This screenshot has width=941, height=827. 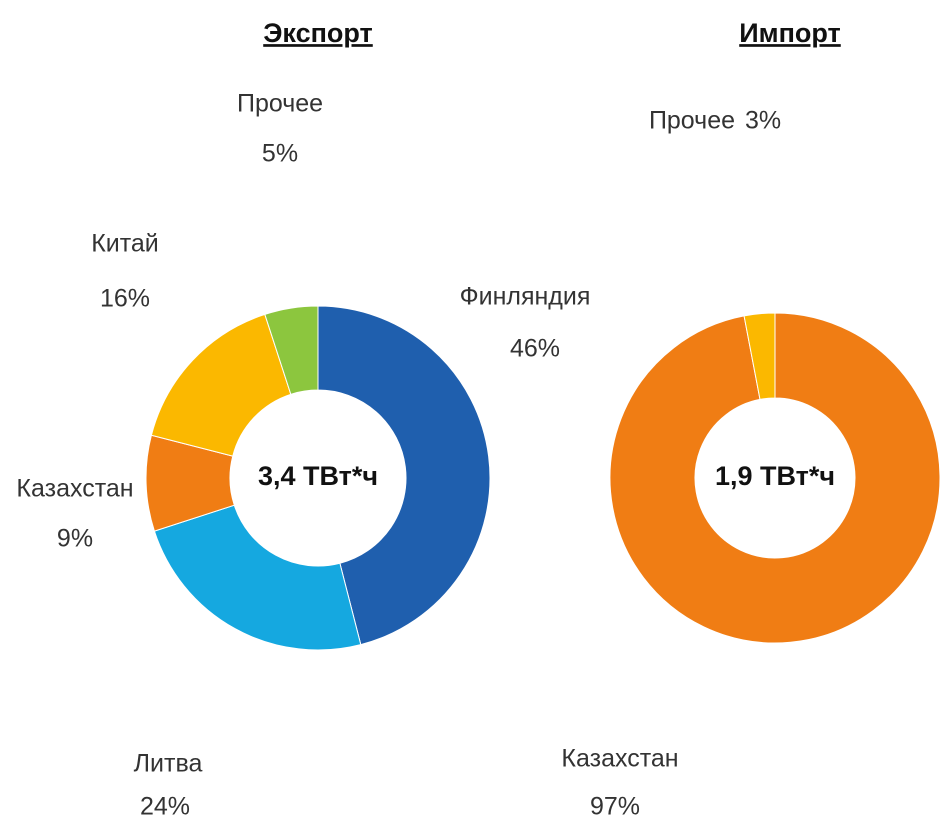 What do you see at coordinates (75, 539) in the screenshot?
I see `slice-value-label: 9%` at bounding box center [75, 539].